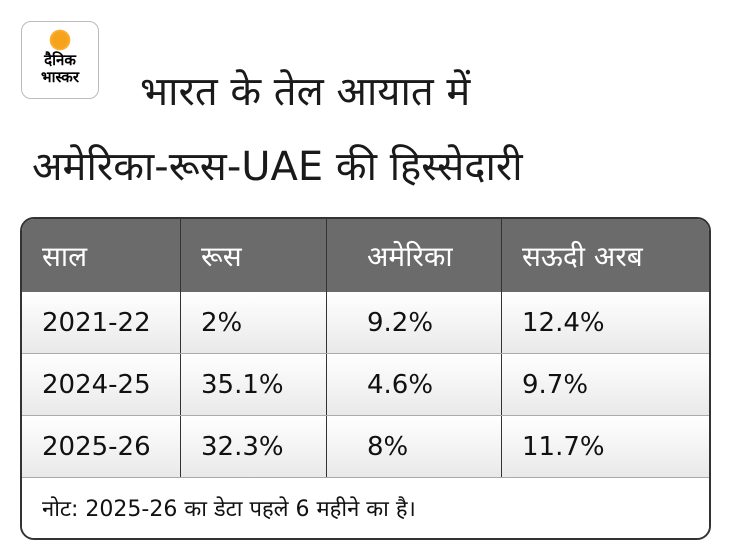 Image resolution: width=730 pixels, height=560 pixels. I want to click on cell-year: 2025-26, so click(101, 446).